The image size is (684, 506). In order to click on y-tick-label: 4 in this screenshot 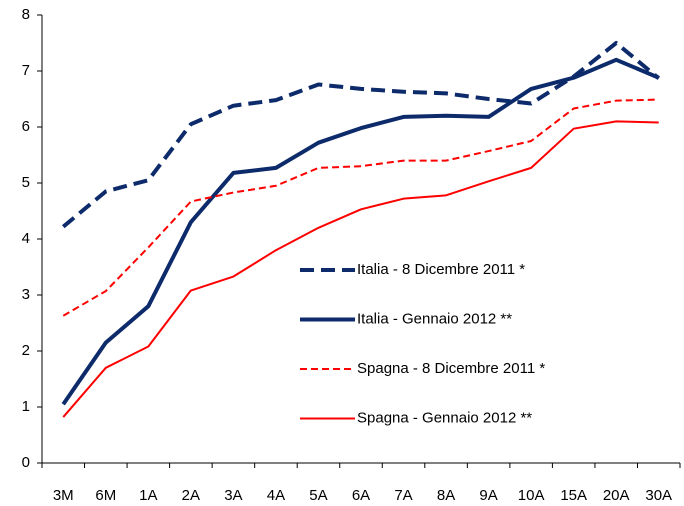, I will do `click(26, 238)`.